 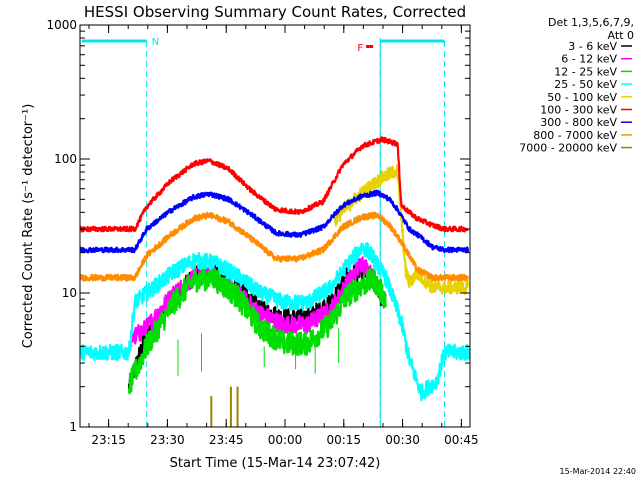 What do you see at coordinates (343, 440) in the screenshot?
I see `x-tick-label-00:15: 00:15` at bounding box center [343, 440].